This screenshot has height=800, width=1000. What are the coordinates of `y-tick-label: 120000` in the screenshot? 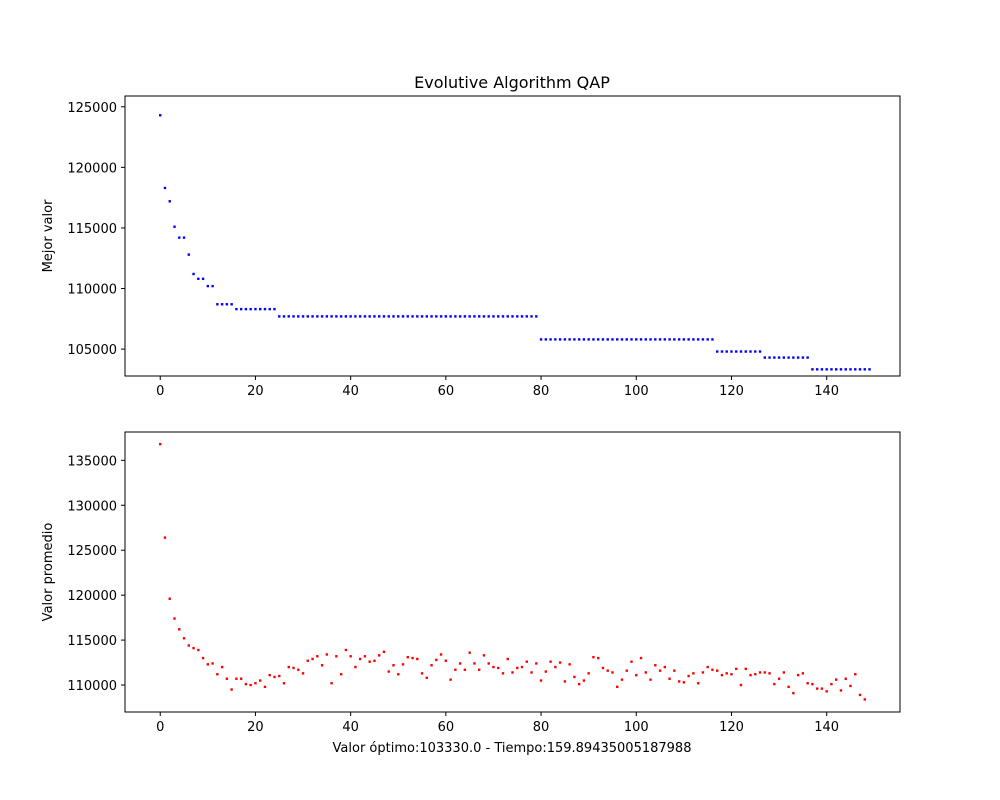 It's located at (92, 168).